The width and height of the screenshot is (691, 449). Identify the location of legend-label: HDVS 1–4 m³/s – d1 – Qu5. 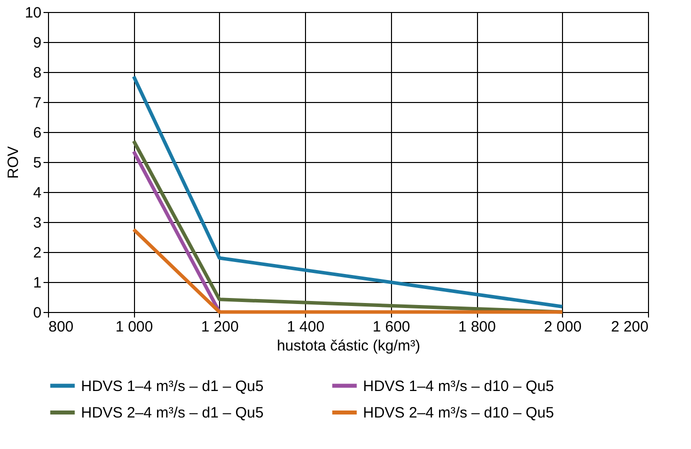
(172, 386).